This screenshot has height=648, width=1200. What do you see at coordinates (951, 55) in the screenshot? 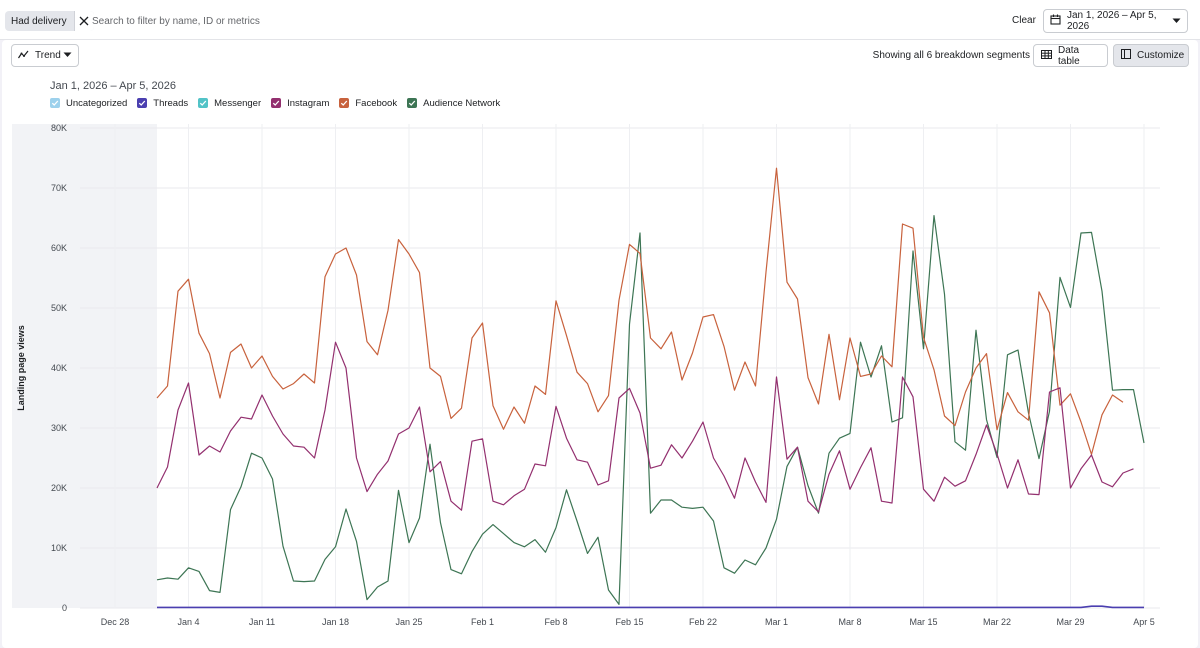
I see `segments-count-text: Showing all 6 breakdown segments` at bounding box center [951, 55].